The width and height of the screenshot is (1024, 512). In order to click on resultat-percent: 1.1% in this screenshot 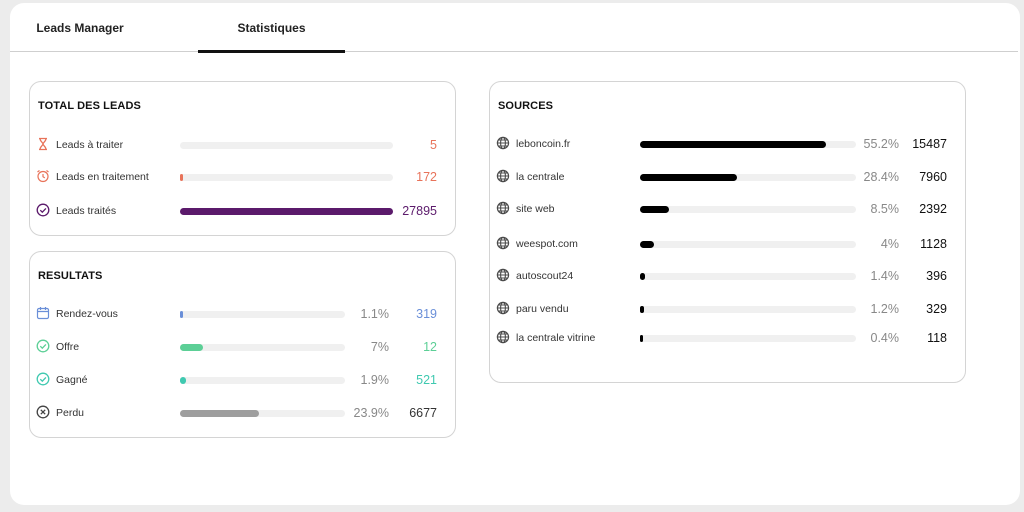, I will do `click(375, 314)`.